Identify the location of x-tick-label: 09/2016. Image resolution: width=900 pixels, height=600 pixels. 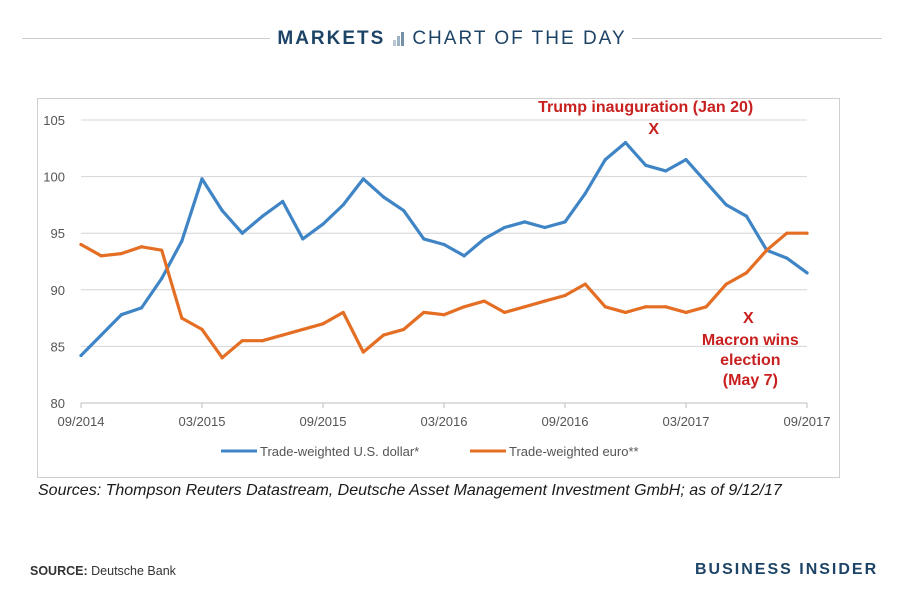
(565, 421).